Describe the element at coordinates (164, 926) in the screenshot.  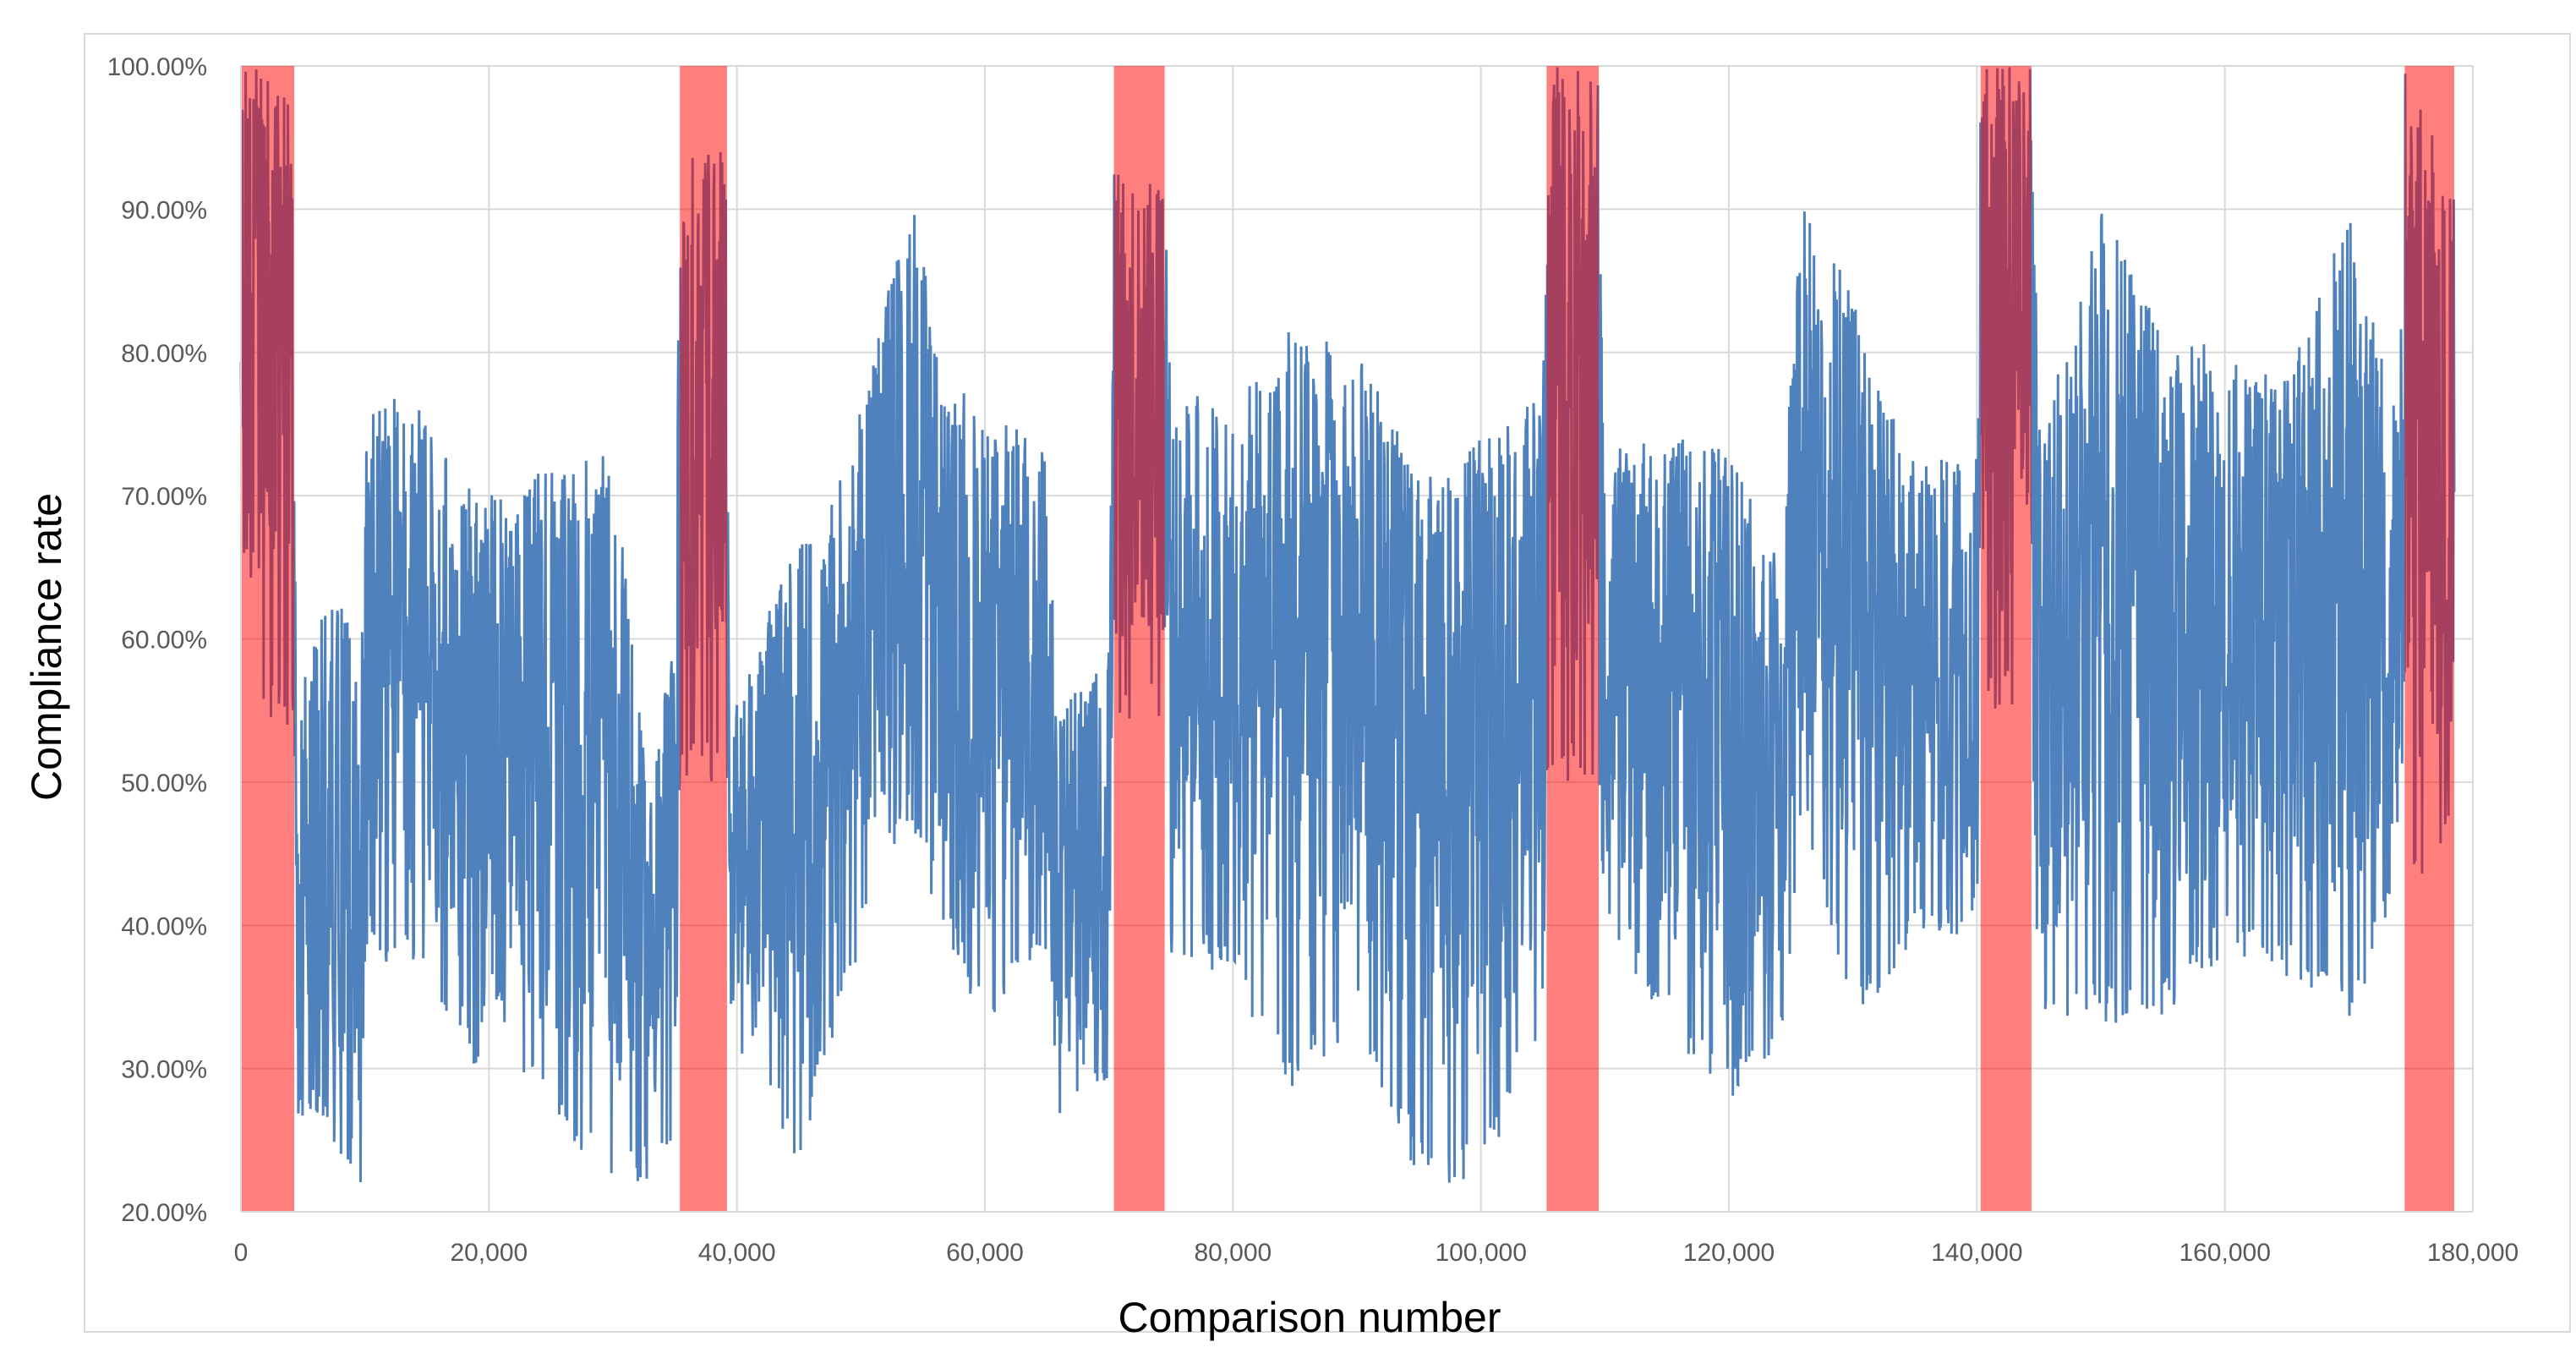
I see `y-tick-label: 40.00%` at that location.